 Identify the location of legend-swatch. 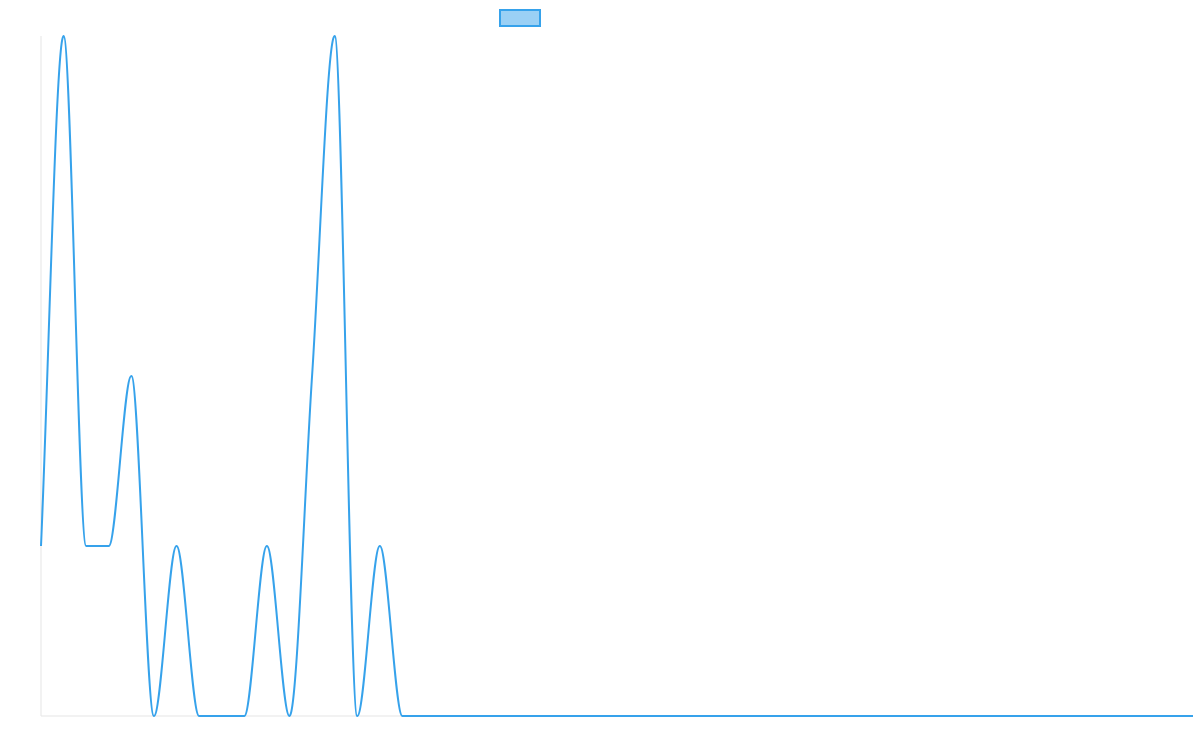
(520, 18).